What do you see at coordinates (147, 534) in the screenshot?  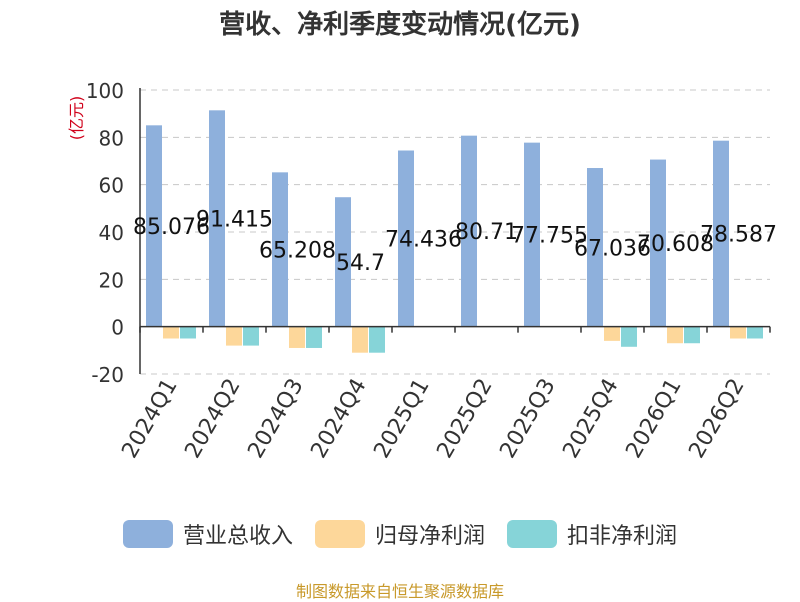 I see `legend-swatch-revenue` at bounding box center [147, 534].